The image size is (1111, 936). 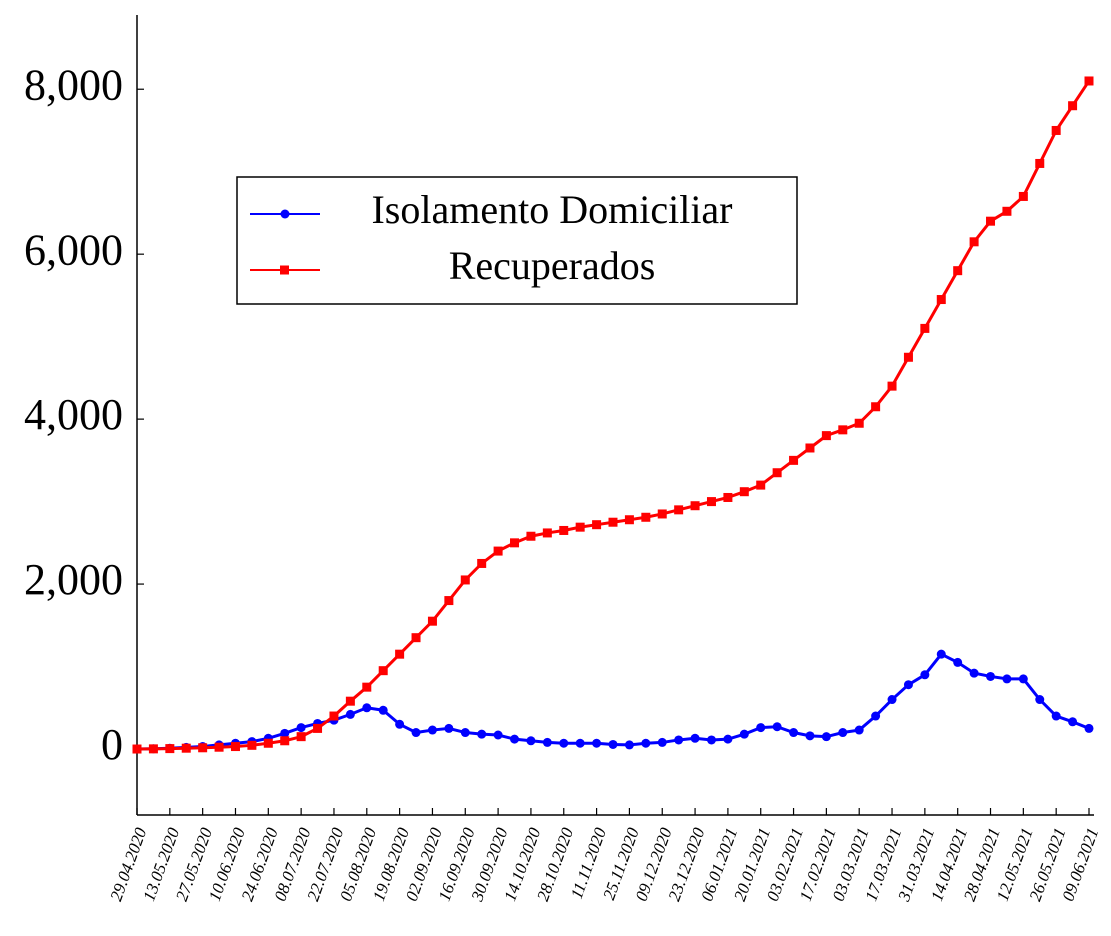 I want to click on y-tick-label: 2,000, so click(x=73, y=579).